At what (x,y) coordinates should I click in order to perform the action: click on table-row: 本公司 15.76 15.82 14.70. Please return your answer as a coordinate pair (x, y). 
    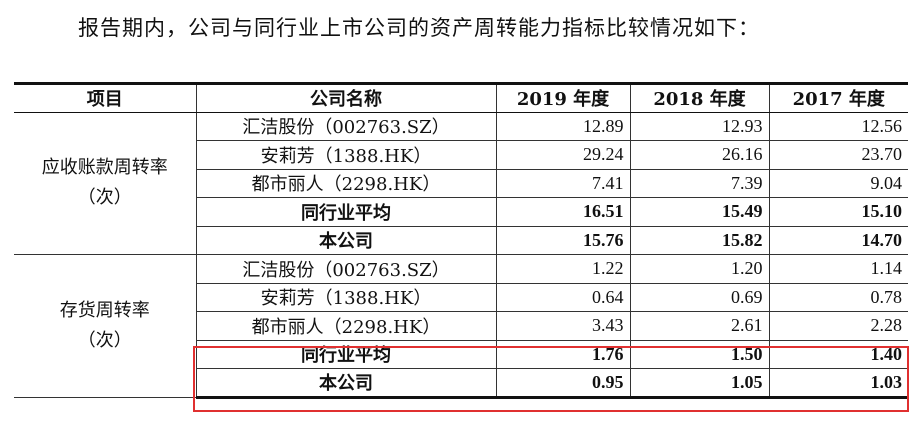
    Looking at the image, I should click on (461, 240).